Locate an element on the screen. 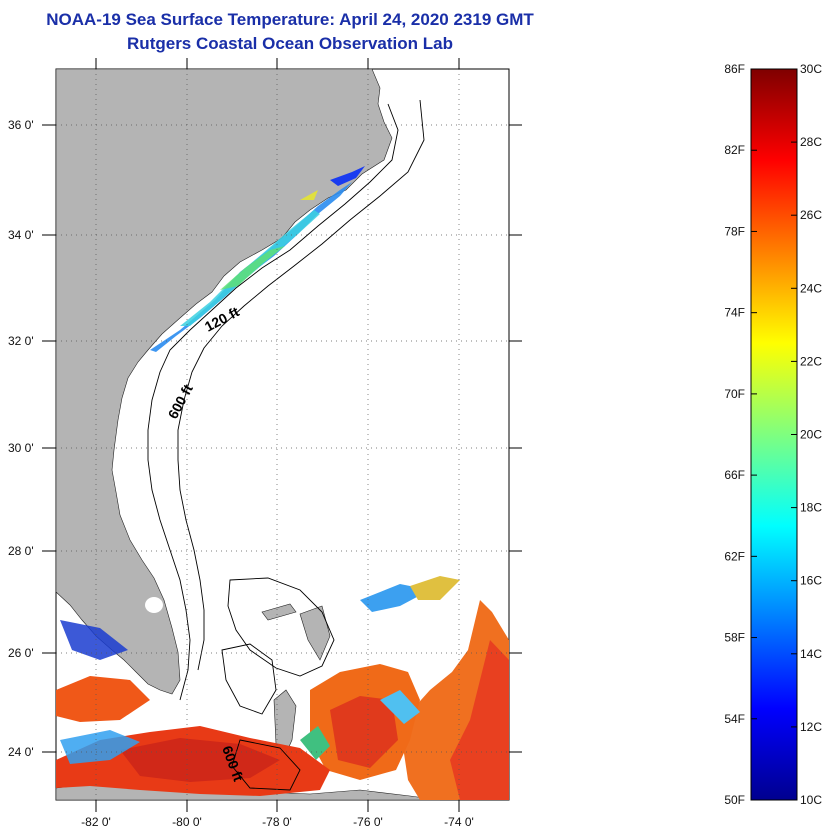 The image size is (833, 832). colorbar-c-label: 30C is located at coordinates (811, 69).